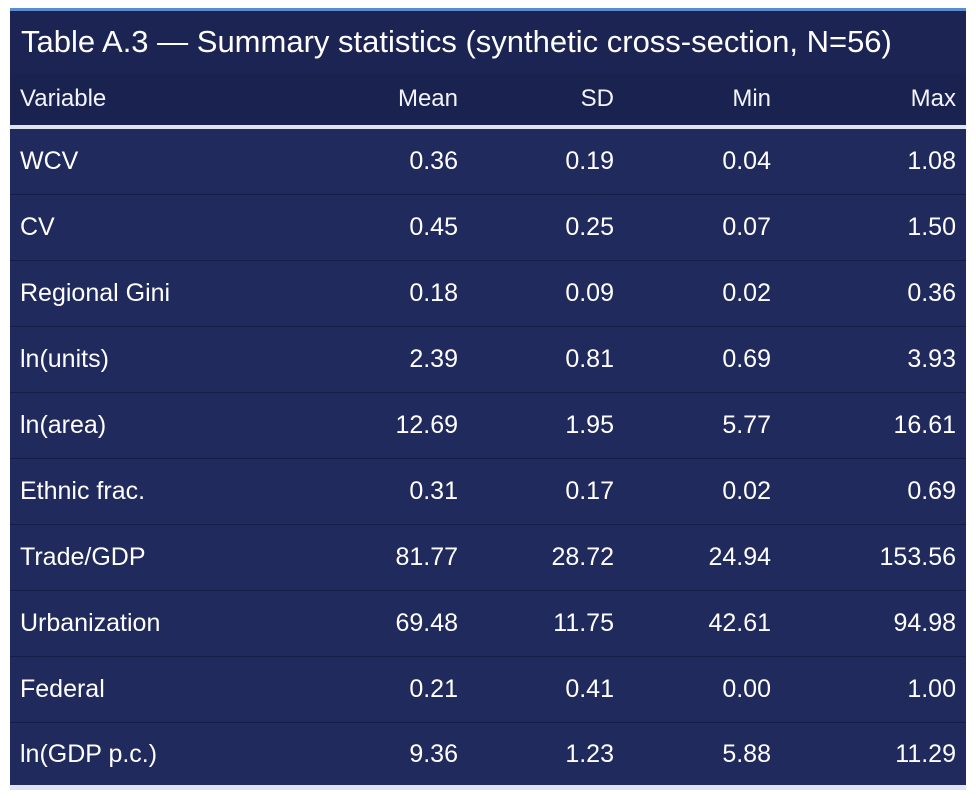 This screenshot has width=976, height=798. I want to click on cell-sd: 0.81, so click(589, 359).